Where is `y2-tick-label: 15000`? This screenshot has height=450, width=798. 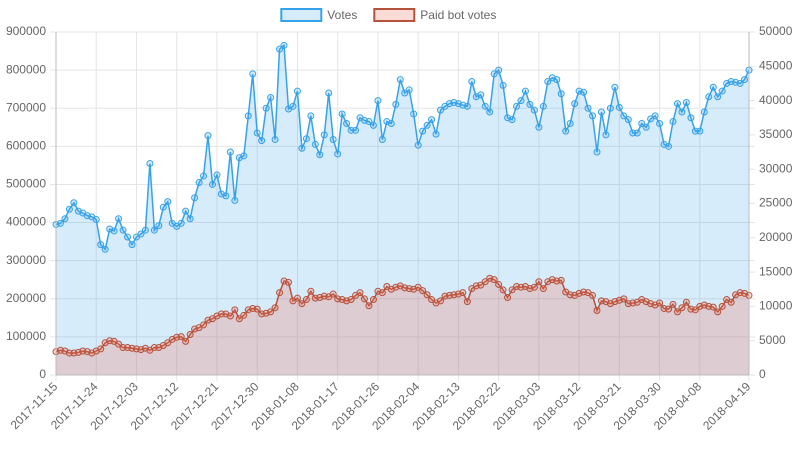
y2-tick-label: 15000 is located at coordinates (776, 271).